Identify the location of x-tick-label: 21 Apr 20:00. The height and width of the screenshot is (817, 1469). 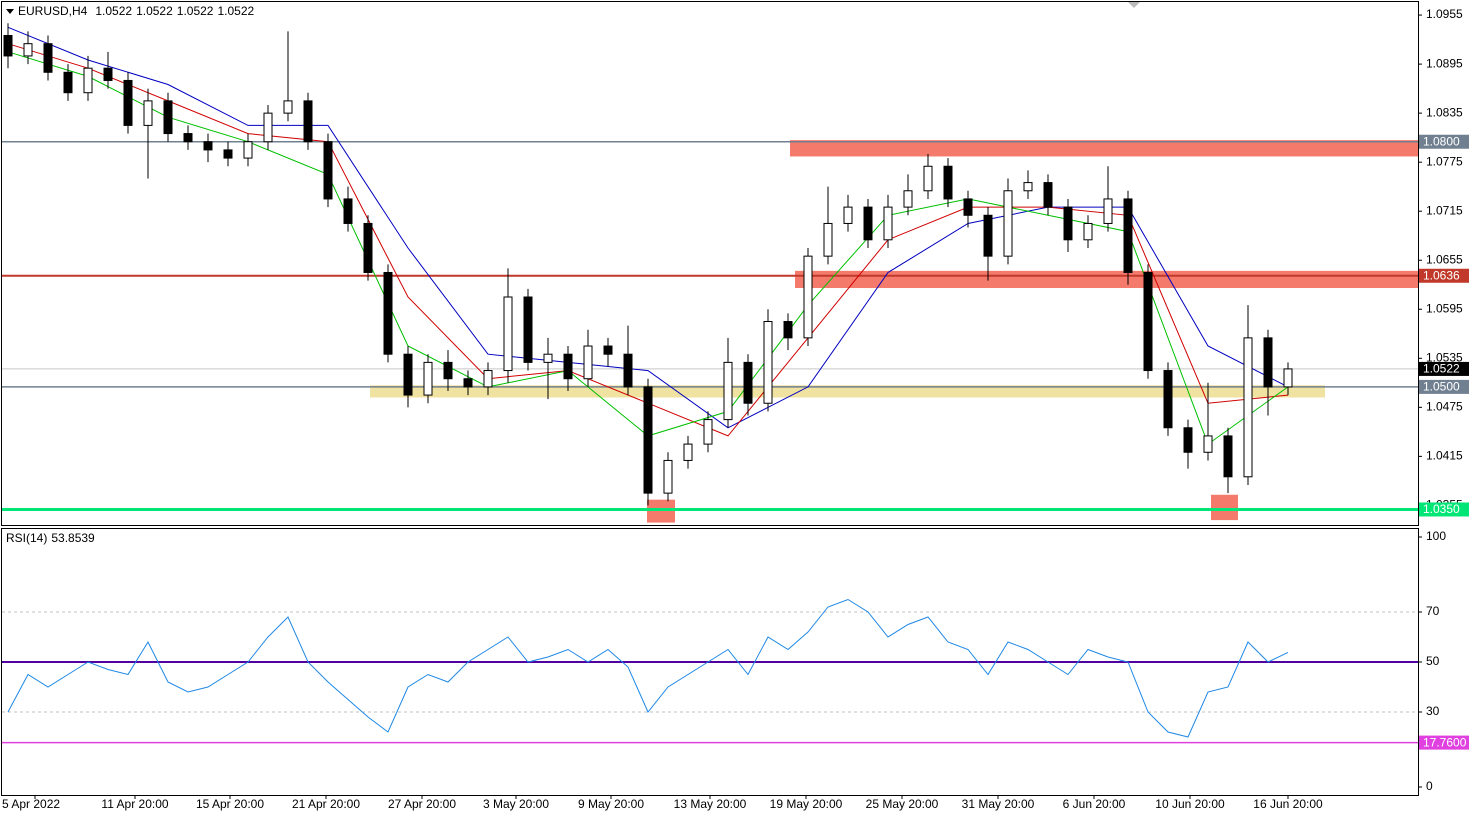
(326, 804).